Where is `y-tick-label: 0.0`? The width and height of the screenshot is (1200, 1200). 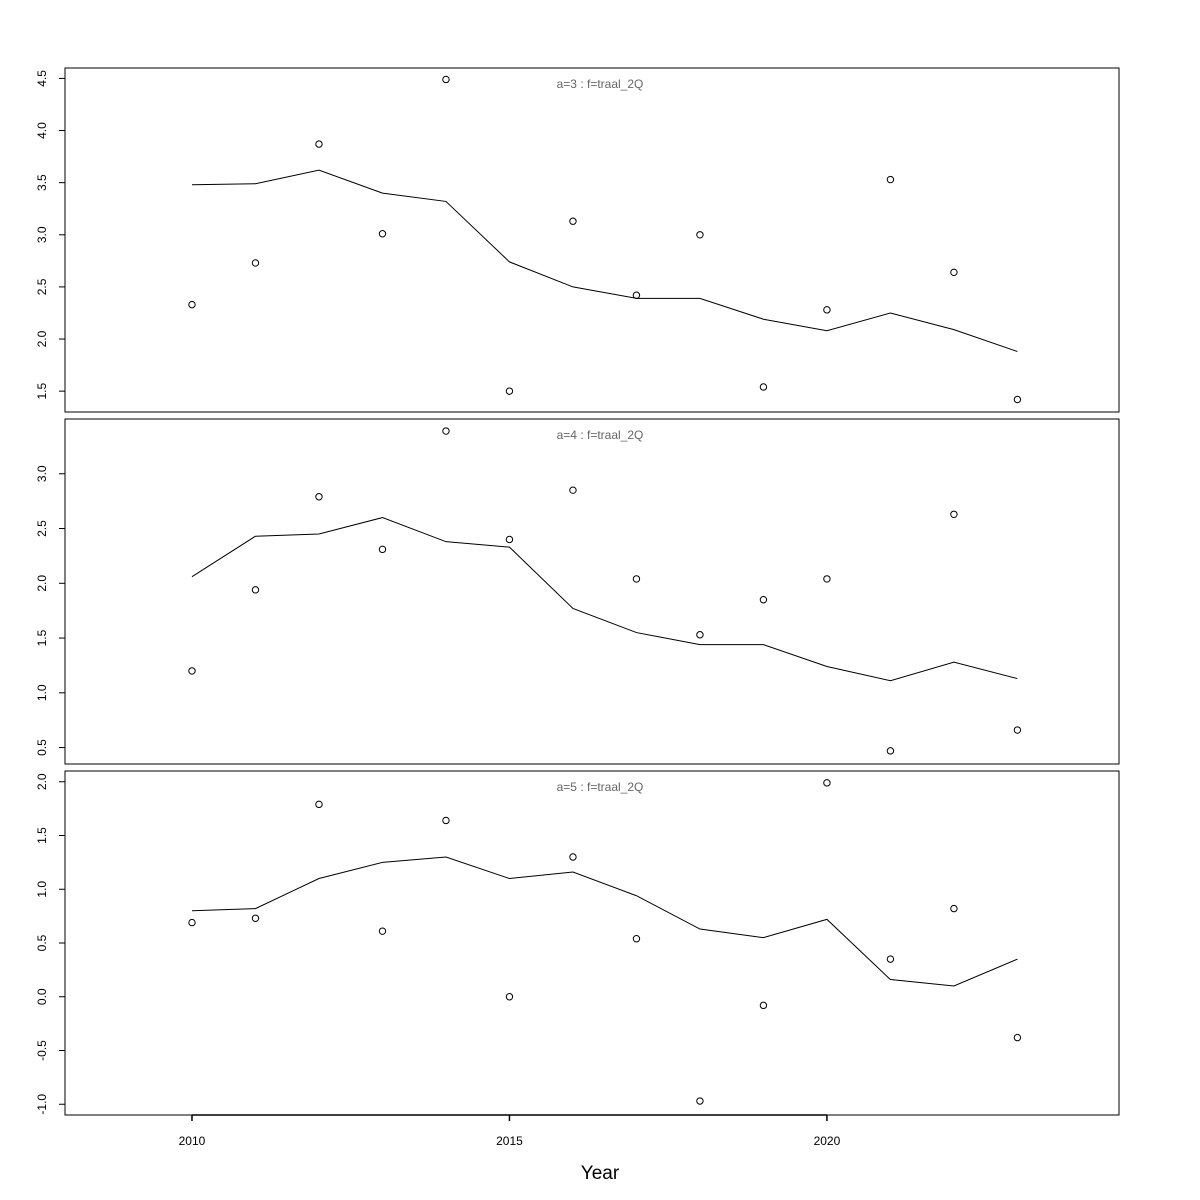 y-tick-label: 0.0 is located at coordinates (42, 996).